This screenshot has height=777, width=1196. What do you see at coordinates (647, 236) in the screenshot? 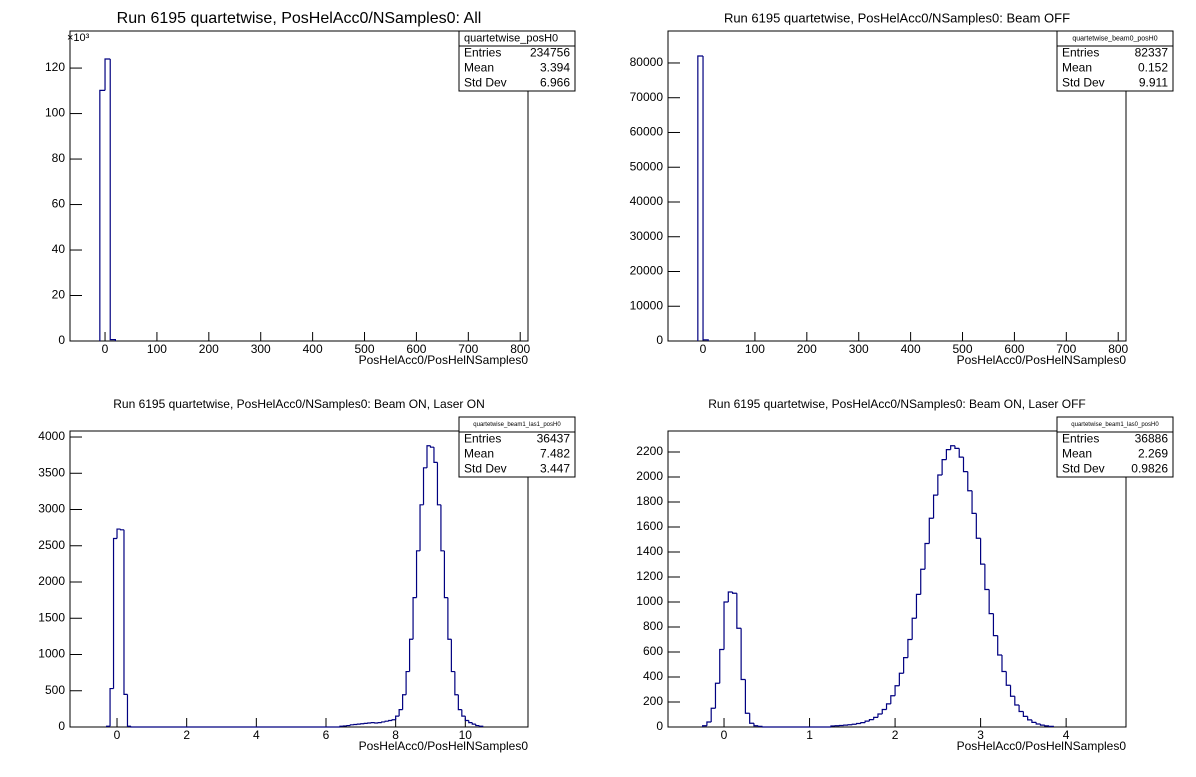
I see `y-tick-label: 30000` at bounding box center [647, 236].